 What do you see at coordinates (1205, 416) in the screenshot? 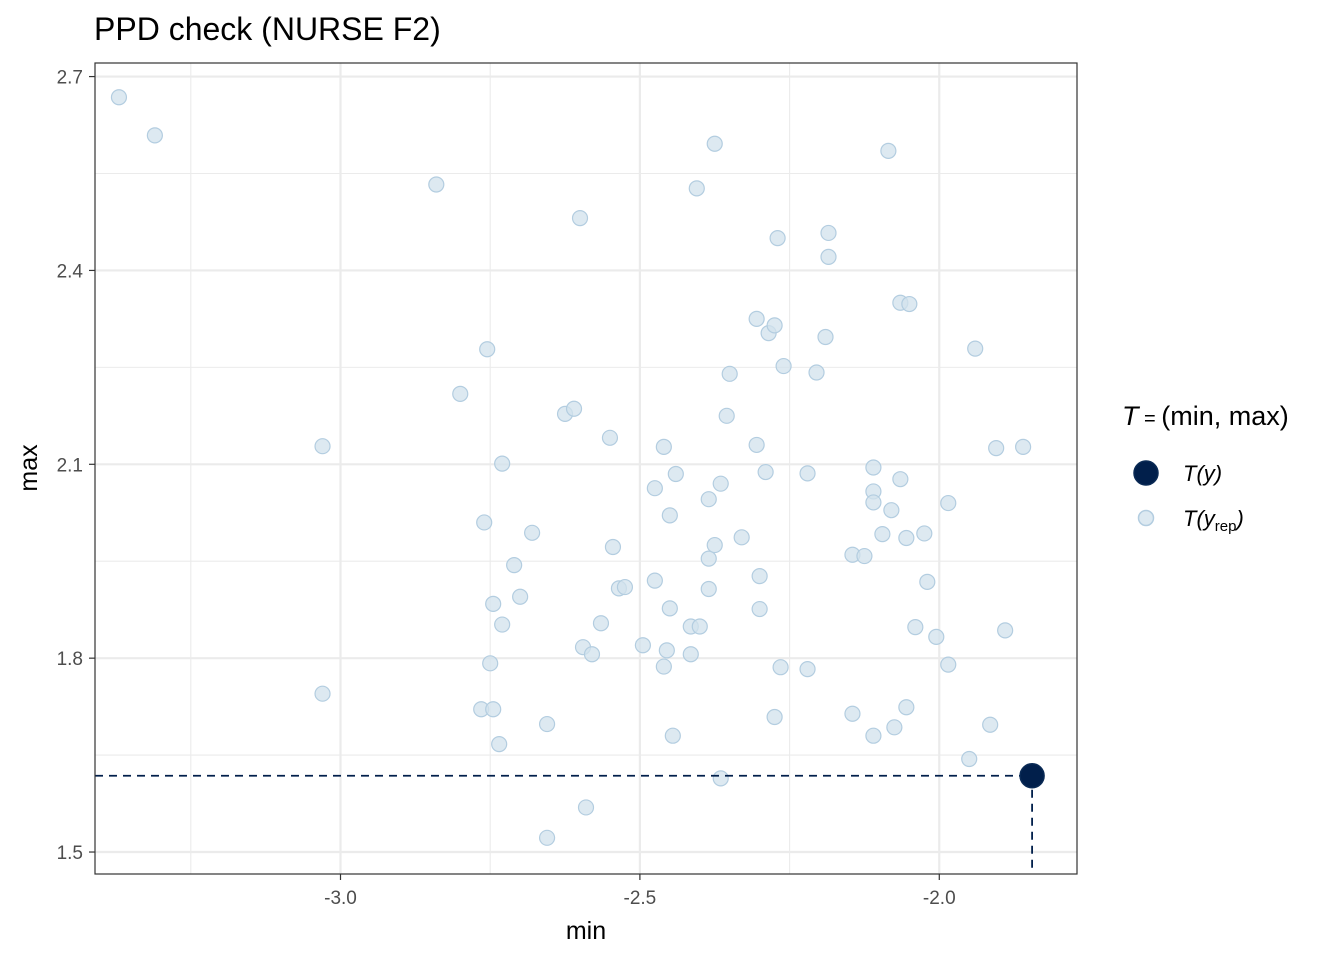
I see `legend-title: T = (min, max)` at bounding box center [1205, 416].